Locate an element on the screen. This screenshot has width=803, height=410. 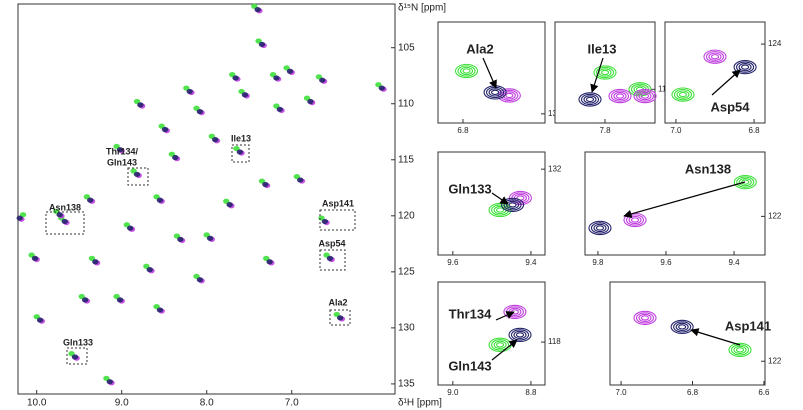
annotation: Ile13 is located at coordinates (241, 138).